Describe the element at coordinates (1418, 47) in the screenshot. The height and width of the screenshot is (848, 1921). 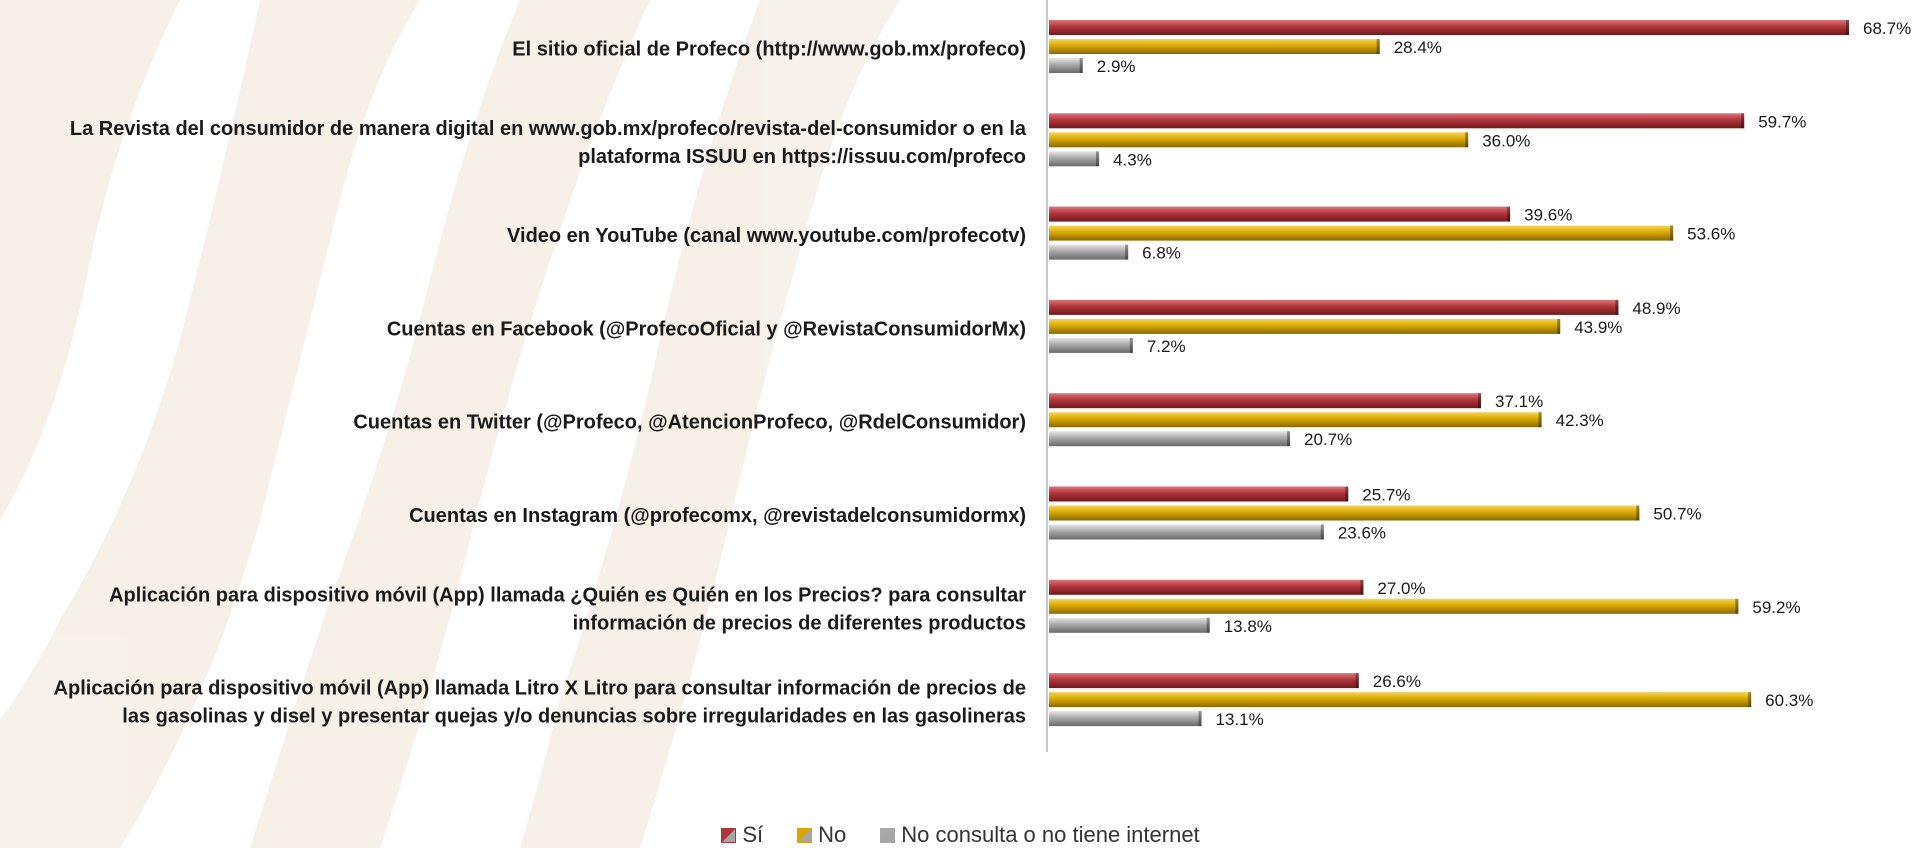
I see `value-label: 28.4%` at that location.